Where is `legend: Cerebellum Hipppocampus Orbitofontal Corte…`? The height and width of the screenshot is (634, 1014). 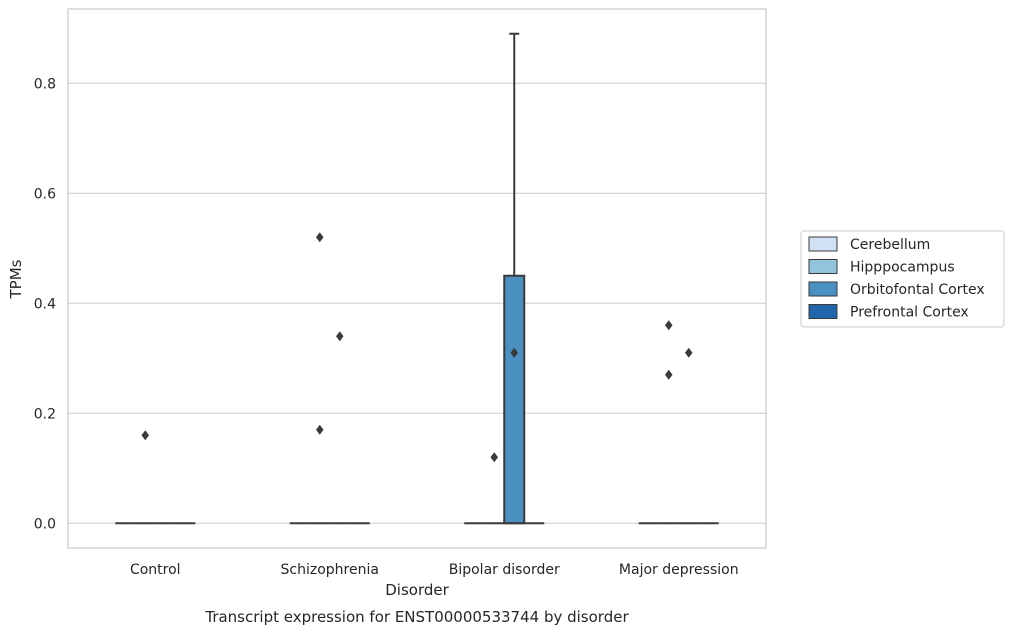 legend: Cerebellum Hipppocampus Orbitofontal Corte… is located at coordinates (902, 279).